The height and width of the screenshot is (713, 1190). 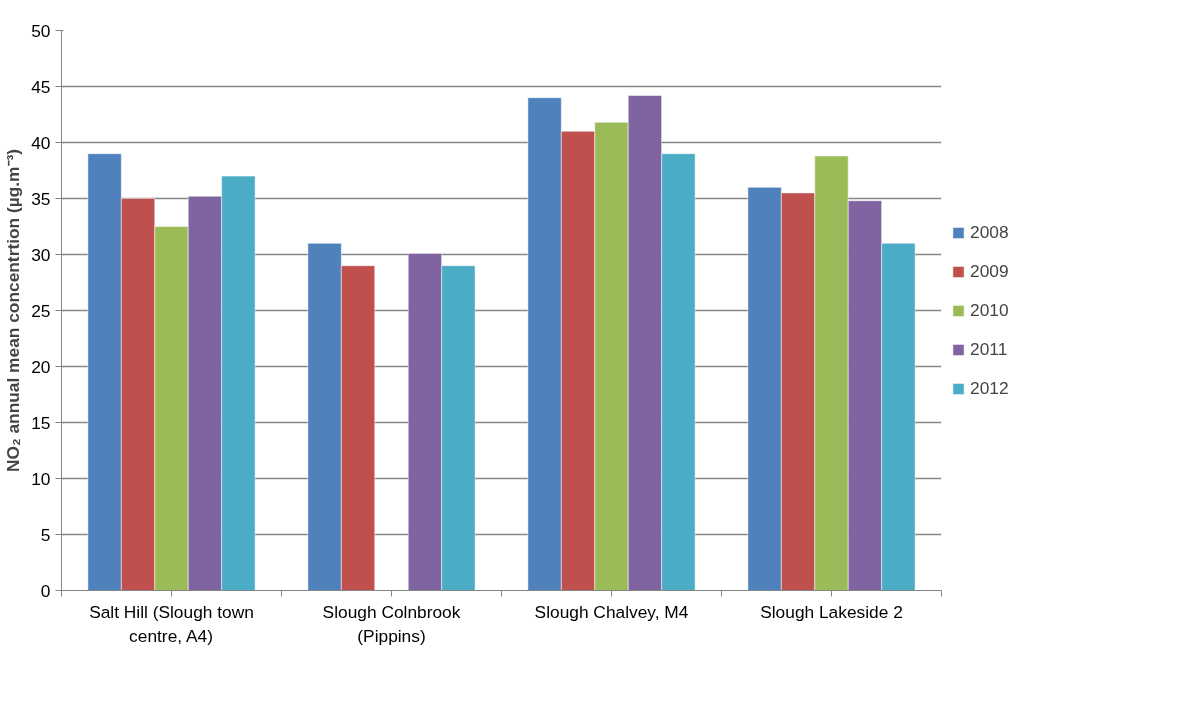 What do you see at coordinates (41, 366) in the screenshot?
I see `y-tick-label: 20` at bounding box center [41, 366].